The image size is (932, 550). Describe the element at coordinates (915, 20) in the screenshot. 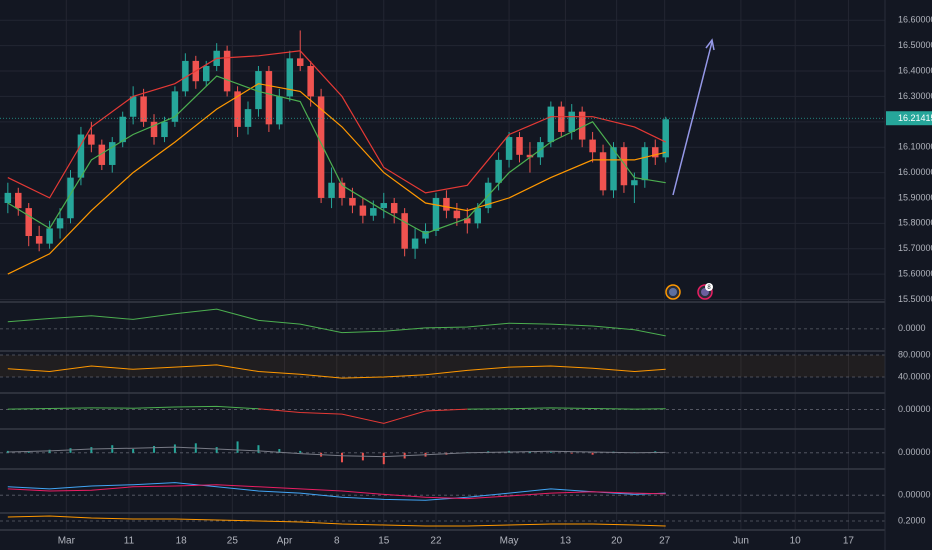

I see `y-tick-label: 16.60000` at that location.